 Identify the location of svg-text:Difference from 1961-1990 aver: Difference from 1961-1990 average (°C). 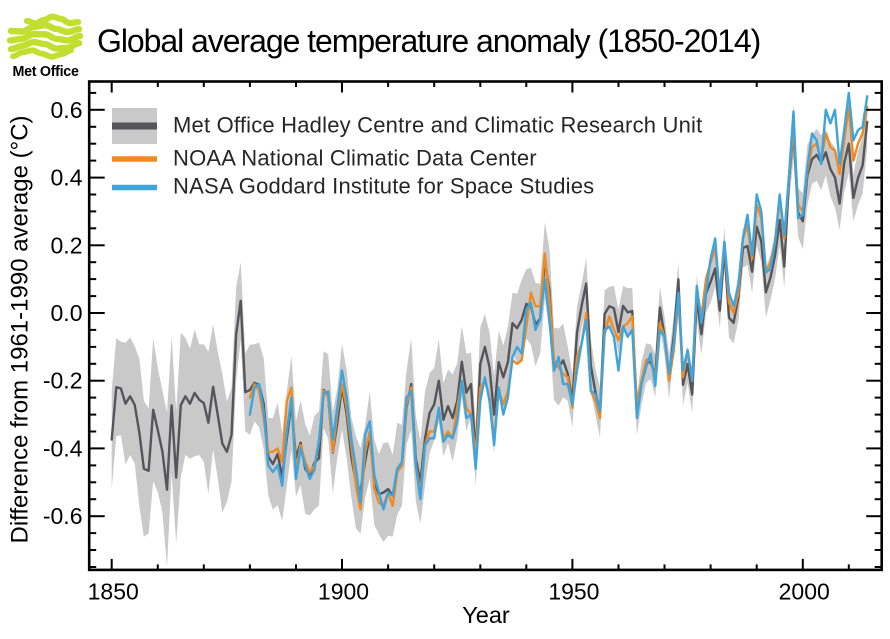
(20, 329).